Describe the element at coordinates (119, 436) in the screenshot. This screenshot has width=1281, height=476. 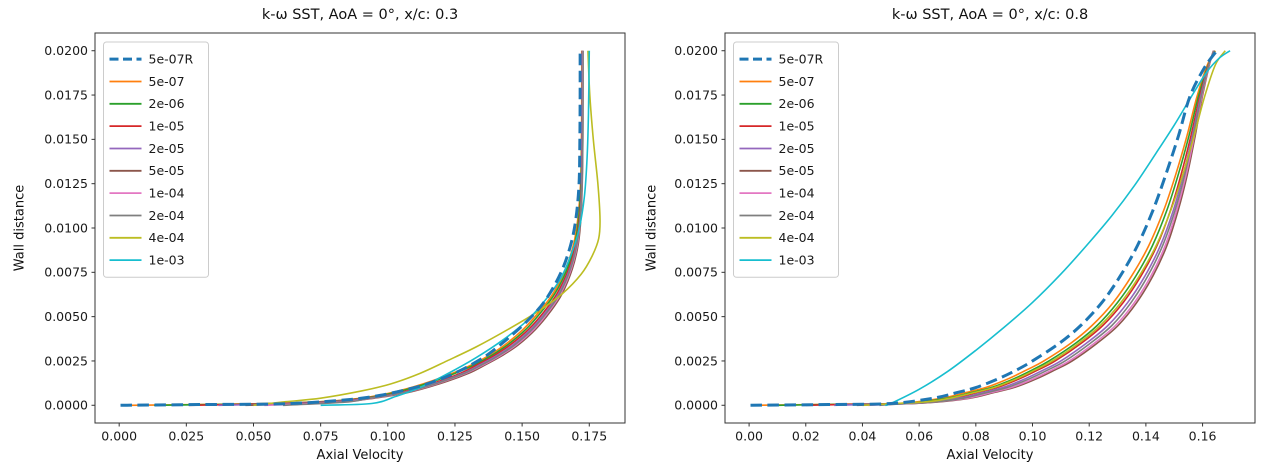
I see `x-tick-label: 0.000` at that location.